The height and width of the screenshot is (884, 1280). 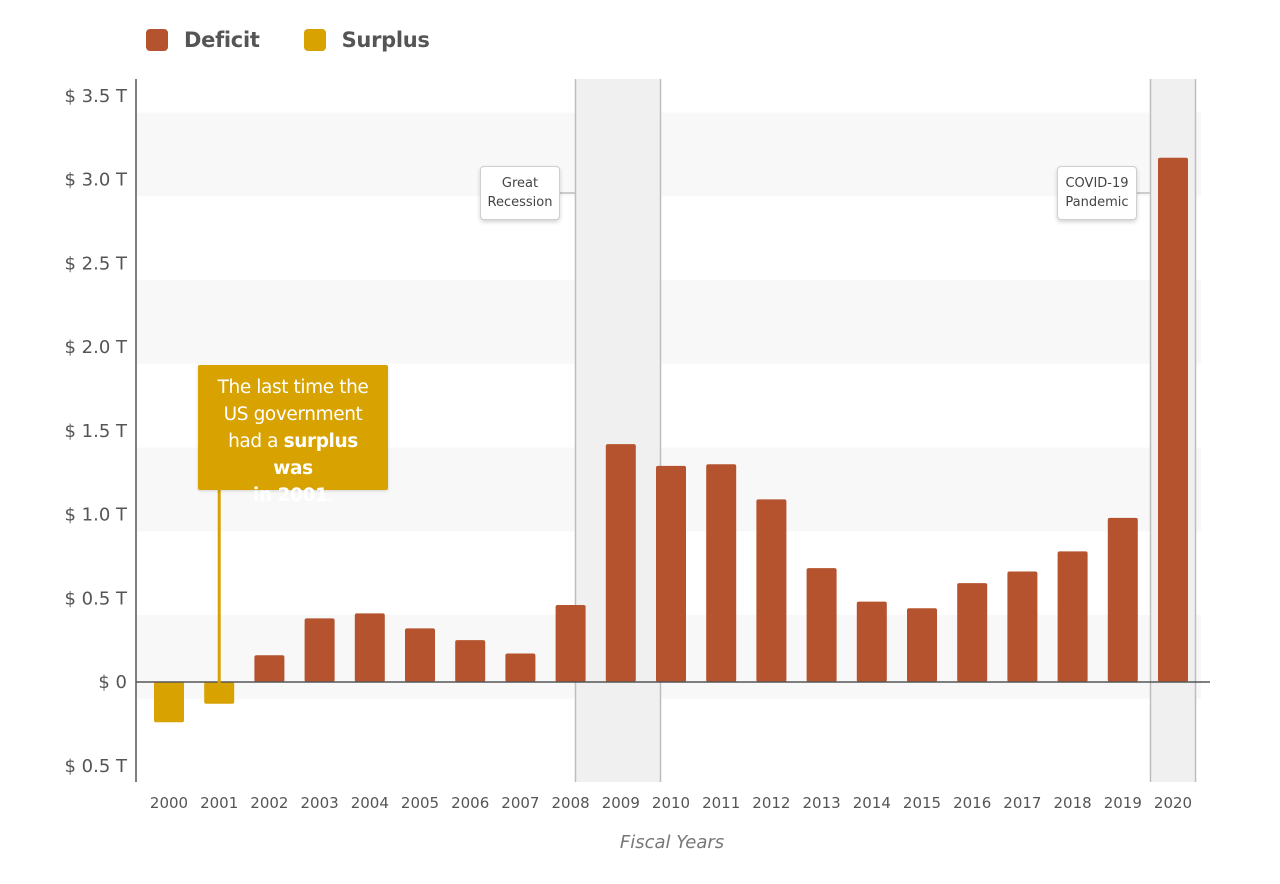 What do you see at coordinates (96, 263) in the screenshot?
I see `y-tick-label: $ 2.5 T` at bounding box center [96, 263].